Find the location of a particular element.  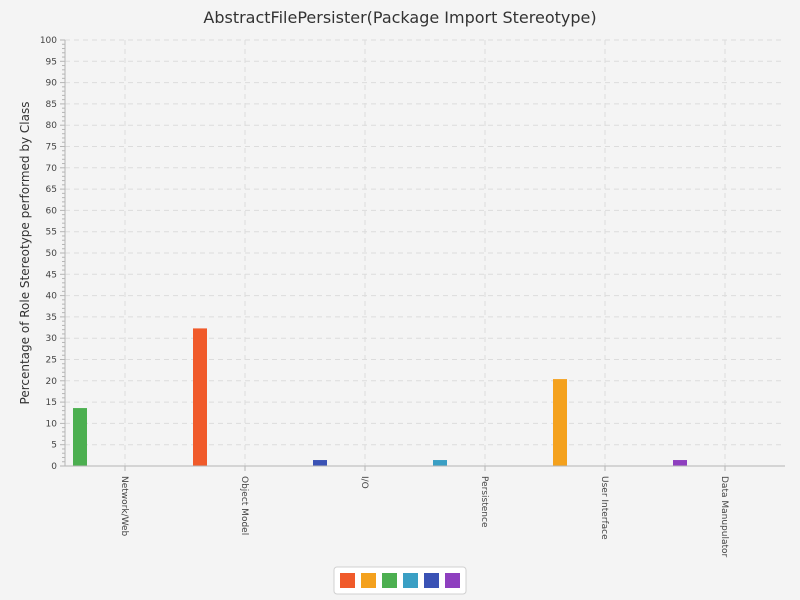

y-tick-label: 5 is located at coordinates (54, 446).